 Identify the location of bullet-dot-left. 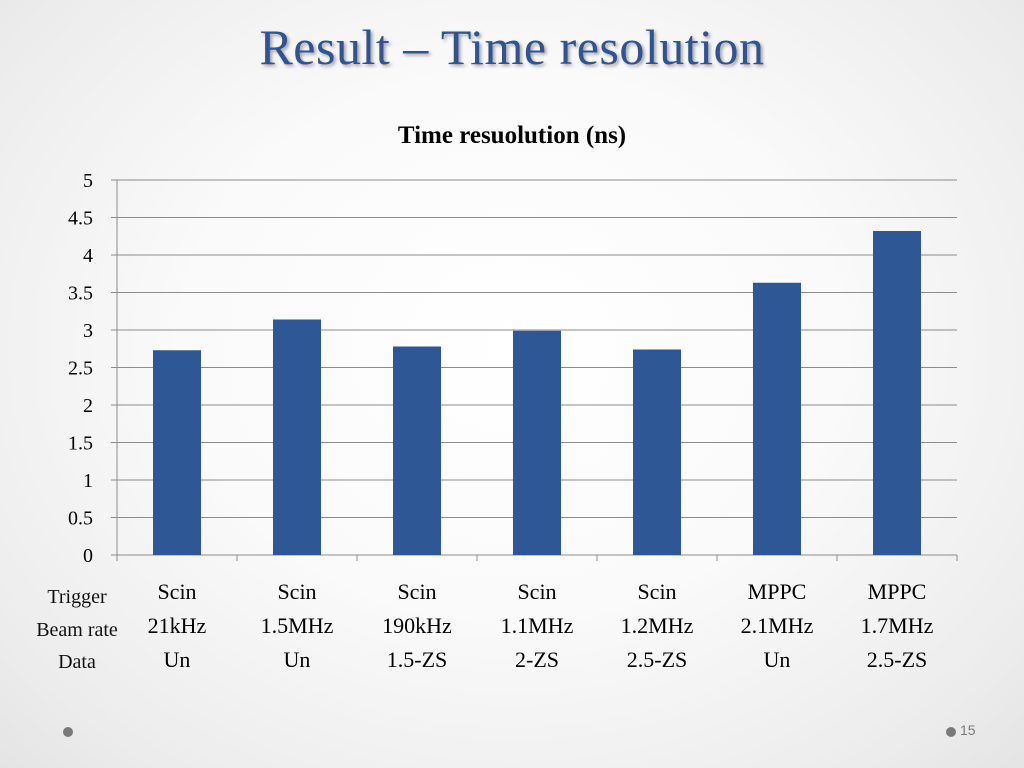
(68, 732).